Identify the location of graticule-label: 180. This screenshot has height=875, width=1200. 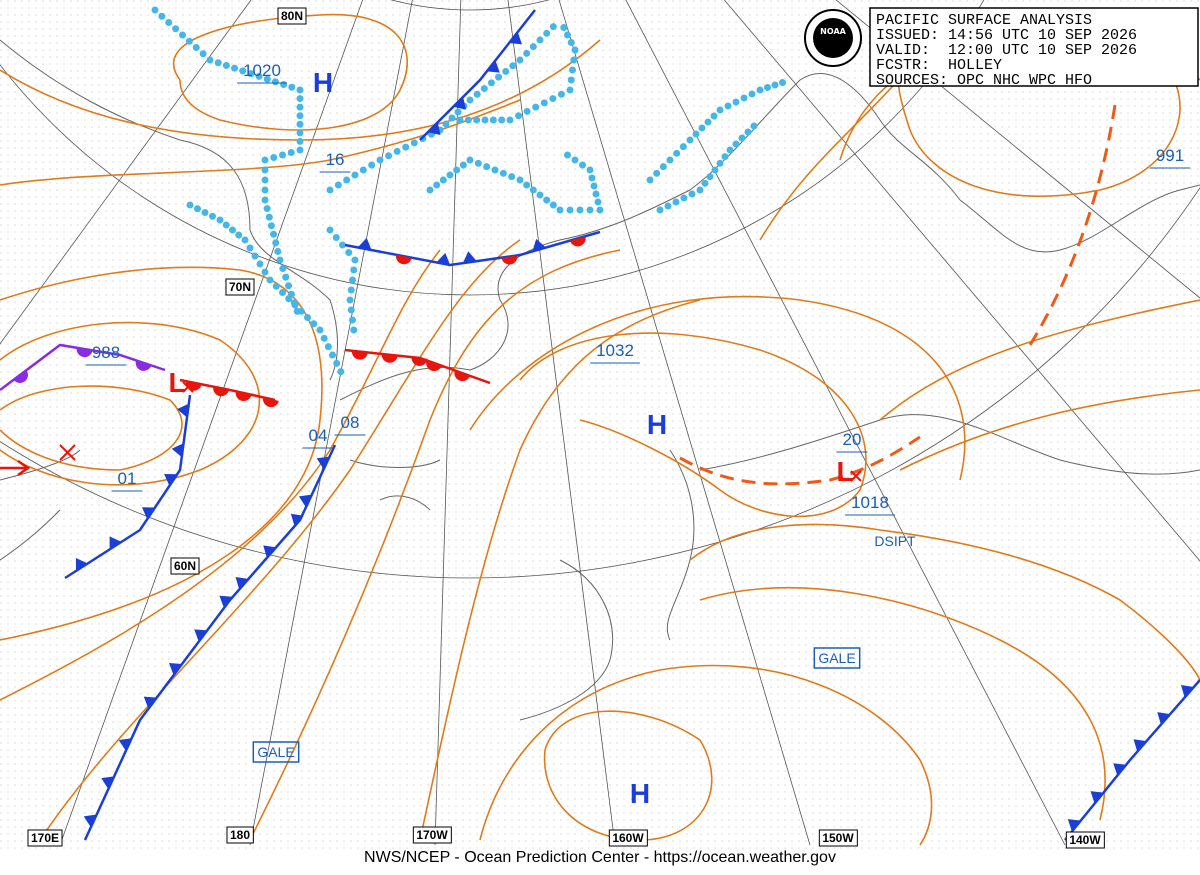
(240, 835).